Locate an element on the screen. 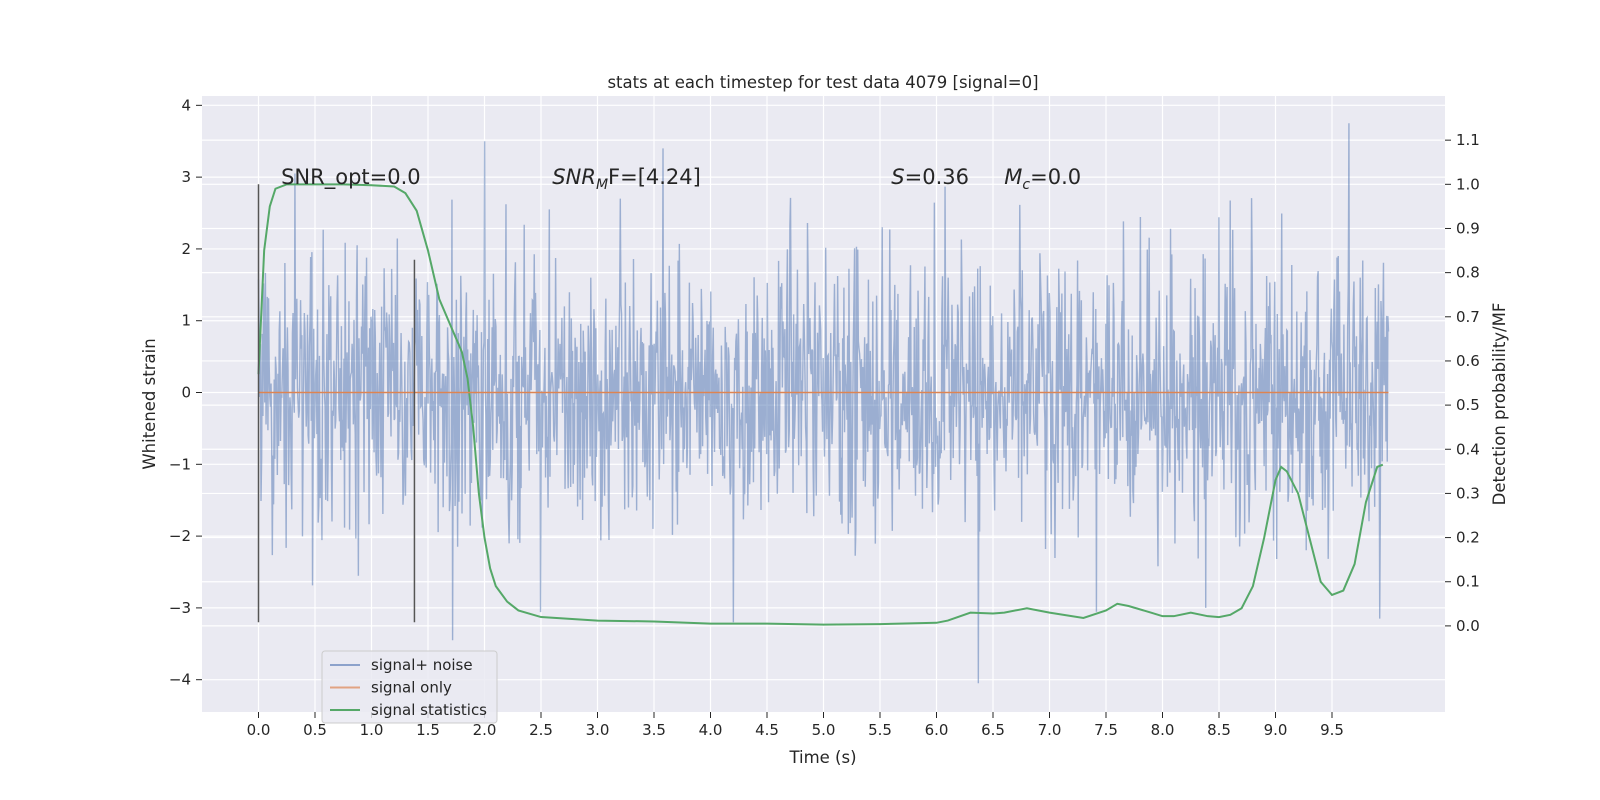 This screenshot has width=1600, height=800. x-tick-label: 6.0 is located at coordinates (937, 730).